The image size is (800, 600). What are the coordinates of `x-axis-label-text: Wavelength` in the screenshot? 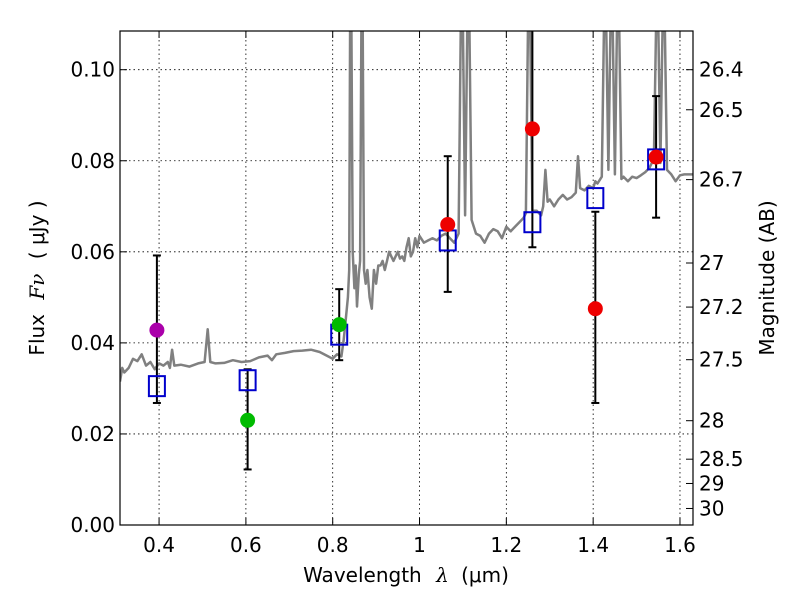 It's located at (362, 575).